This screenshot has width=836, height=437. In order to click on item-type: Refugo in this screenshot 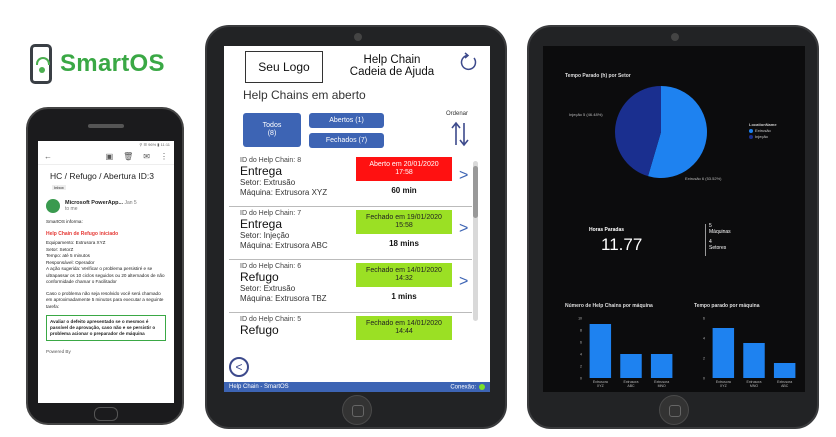, I will do `click(259, 277)`.